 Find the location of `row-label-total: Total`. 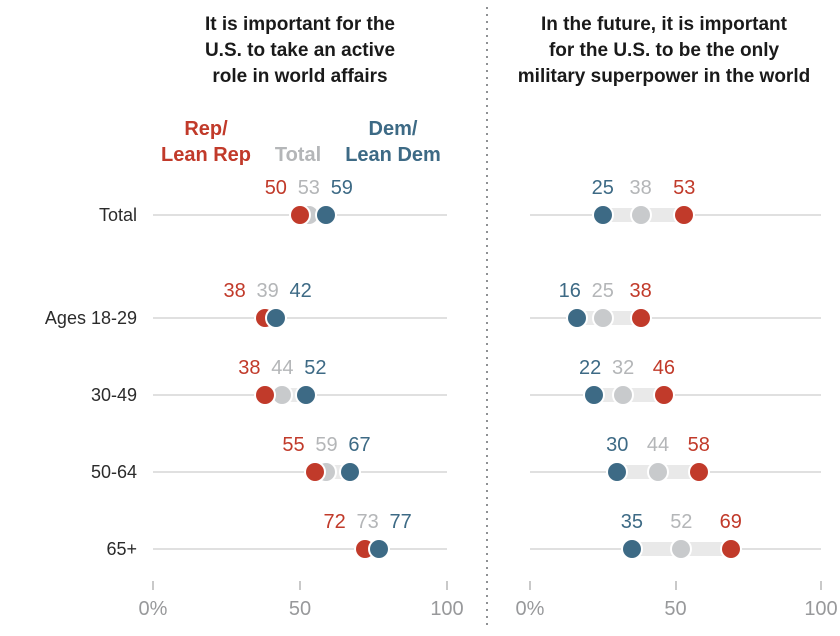

row-label-total: Total is located at coordinates (117, 215).